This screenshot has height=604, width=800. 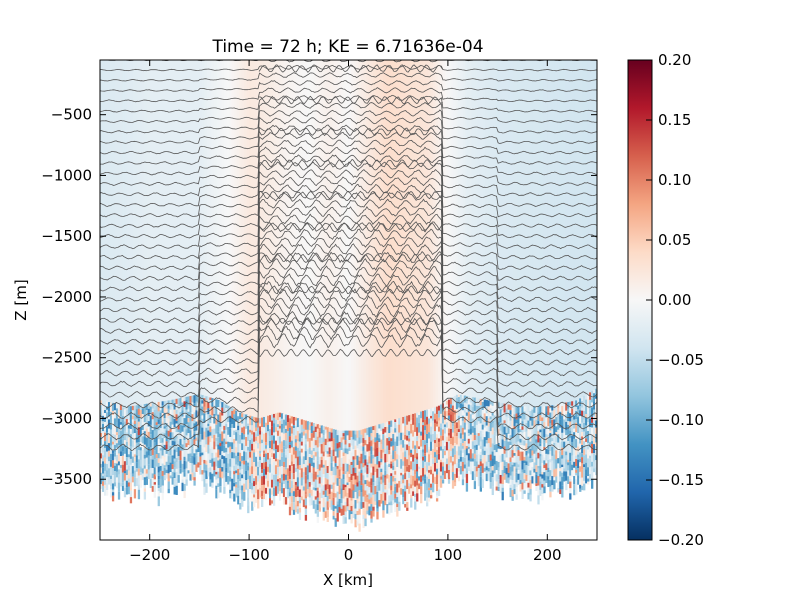 What do you see at coordinates (348, 319) in the screenshot?
I see `contour-line` at bounding box center [348, 319].